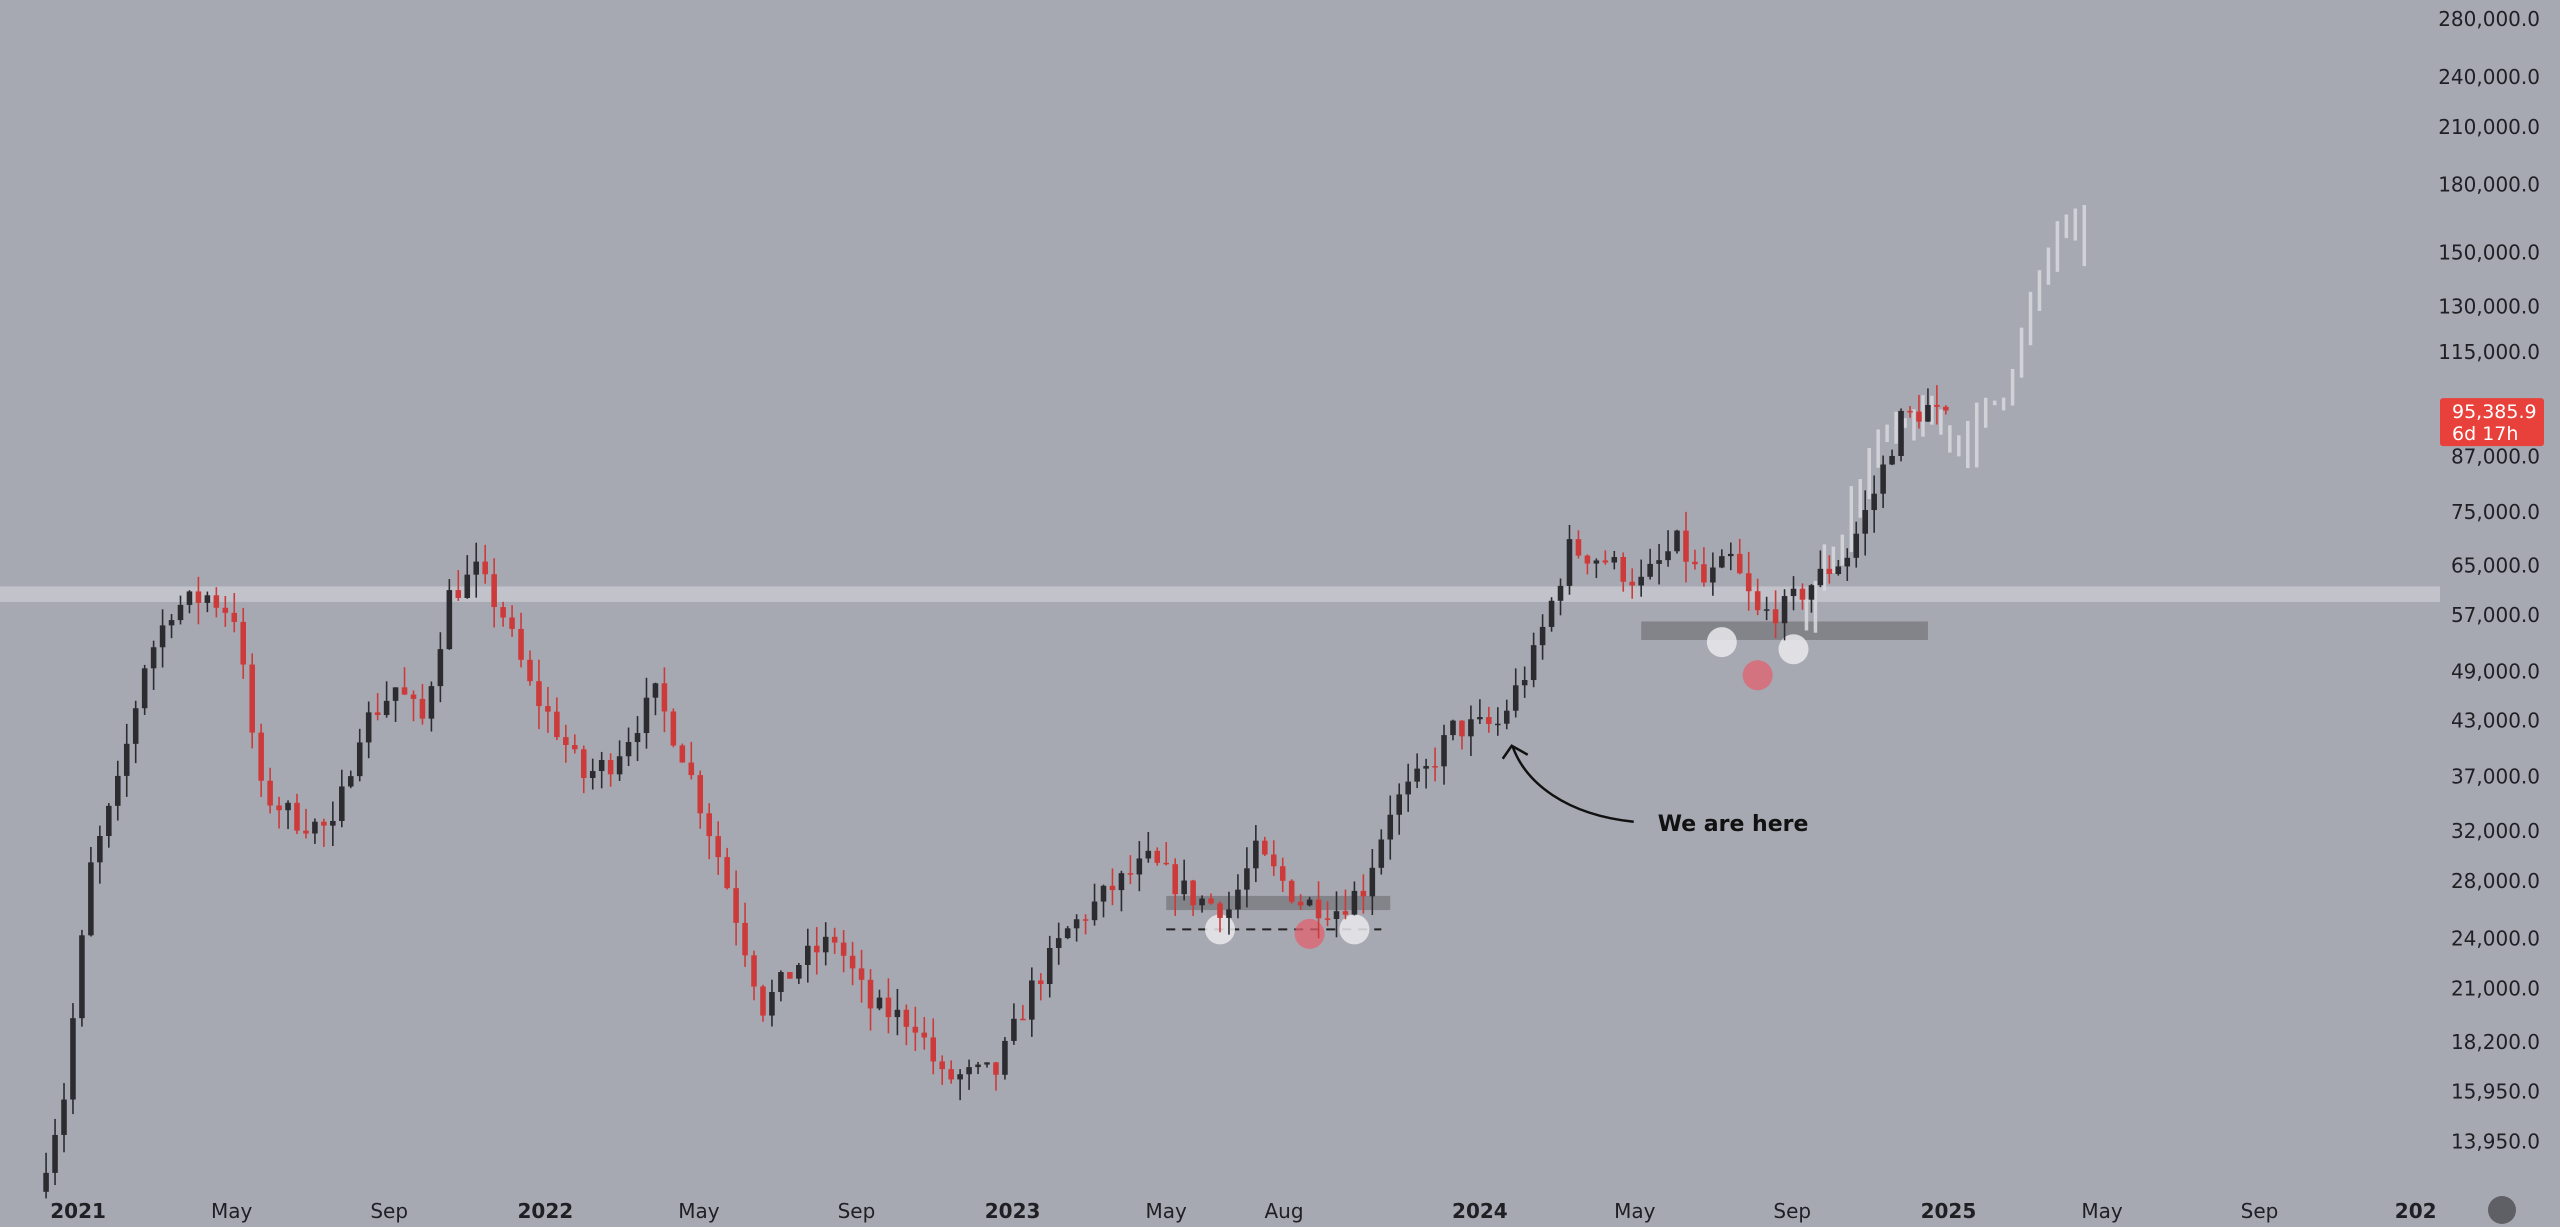 This screenshot has height=1227, width=2560. I want to click on x-tick-label-14: Sep, so click(2260, 1211).